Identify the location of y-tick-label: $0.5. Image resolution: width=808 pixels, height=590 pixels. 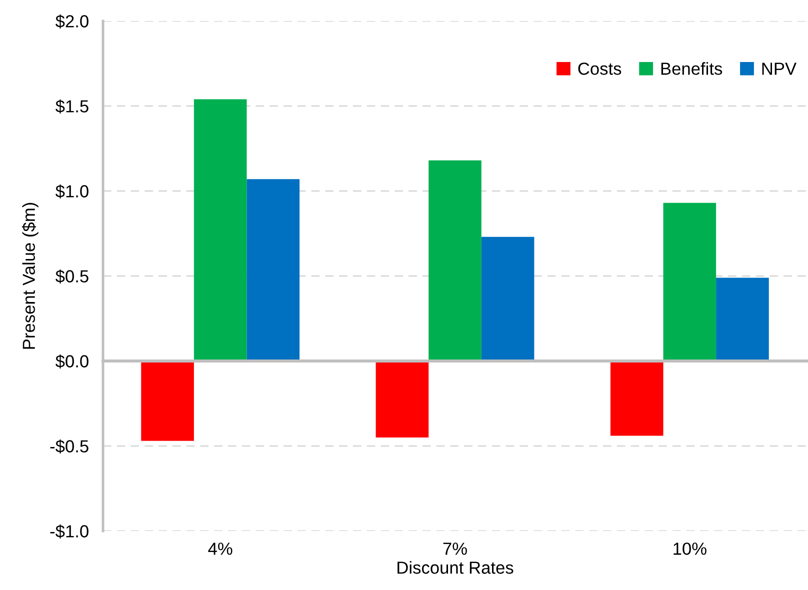
(72, 276).